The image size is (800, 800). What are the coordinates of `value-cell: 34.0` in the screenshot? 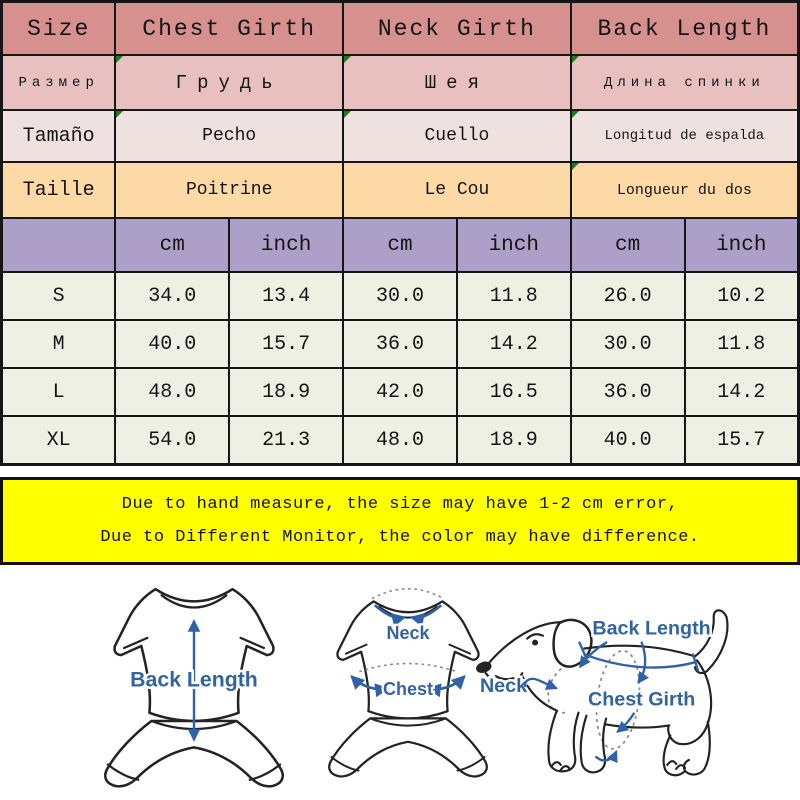 It's located at (172, 296).